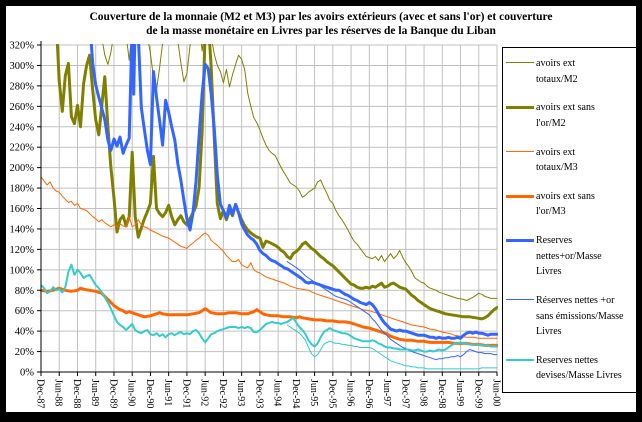  What do you see at coordinates (40, 393) in the screenshot?
I see `x-tick-label: Dec-87` at bounding box center [40, 393].